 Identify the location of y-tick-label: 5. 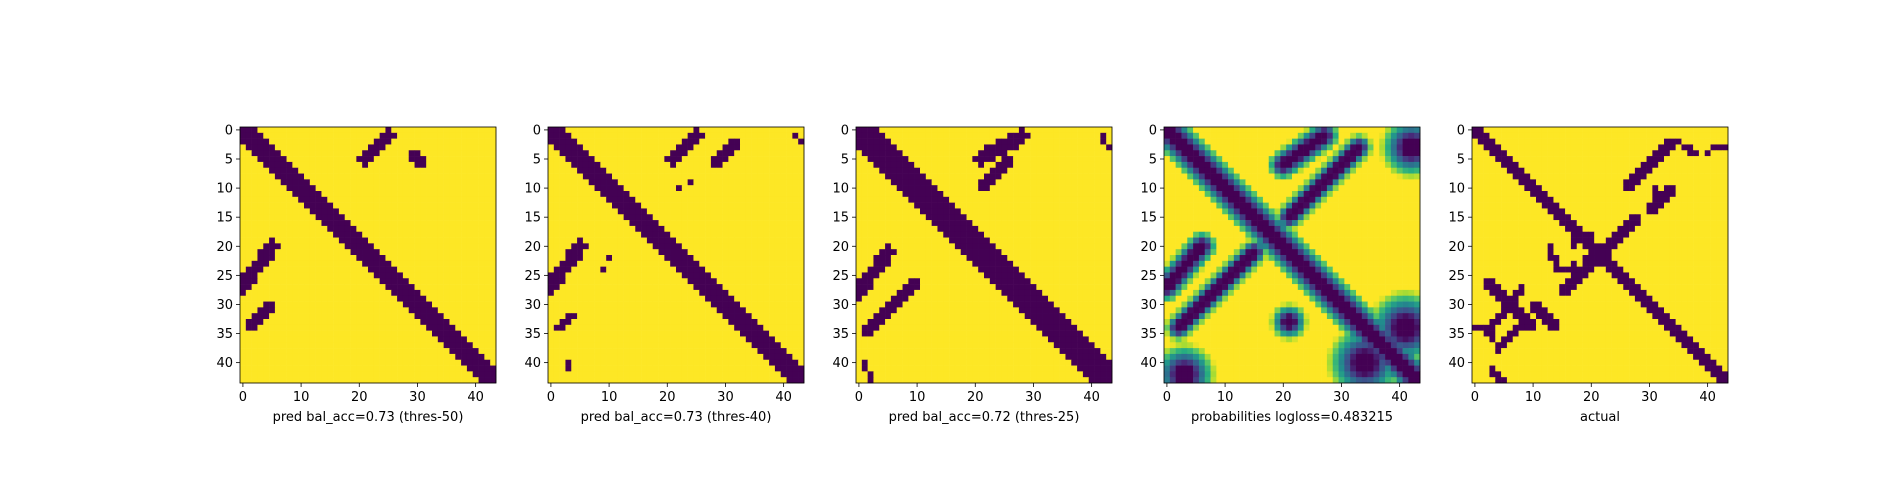
(229, 160).